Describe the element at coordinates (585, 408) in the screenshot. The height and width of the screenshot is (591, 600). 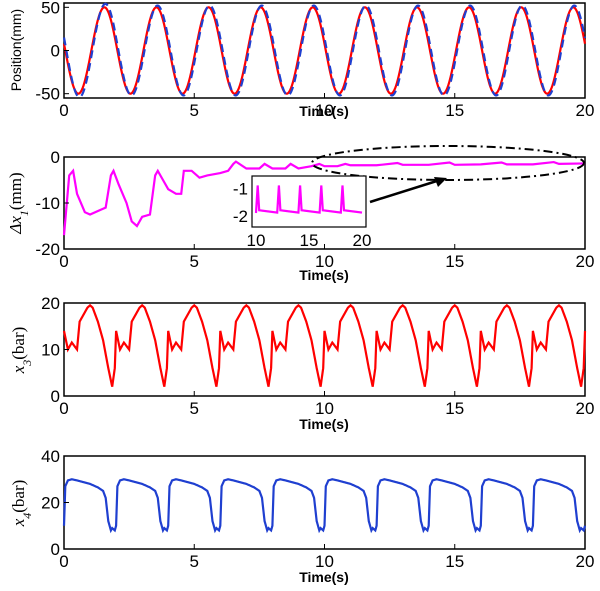
I see `x3-x-tick-label: 20` at that location.